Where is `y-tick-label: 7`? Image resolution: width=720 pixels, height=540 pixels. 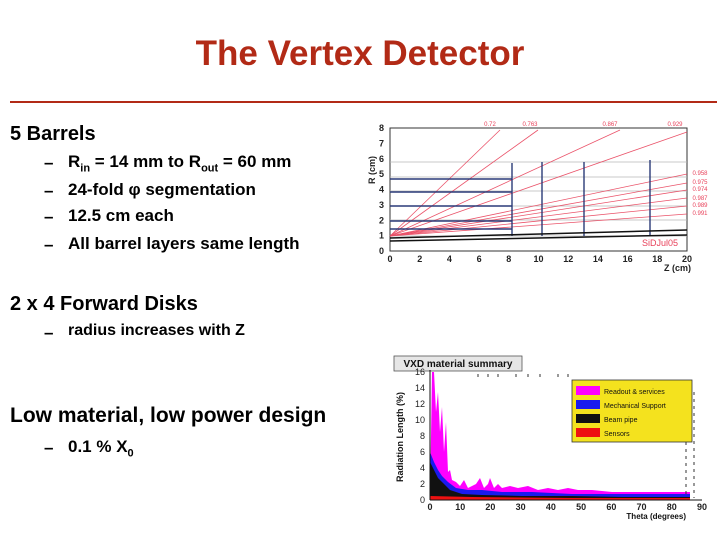
y-tick-label: 7 is located at coordinates (381, 143).